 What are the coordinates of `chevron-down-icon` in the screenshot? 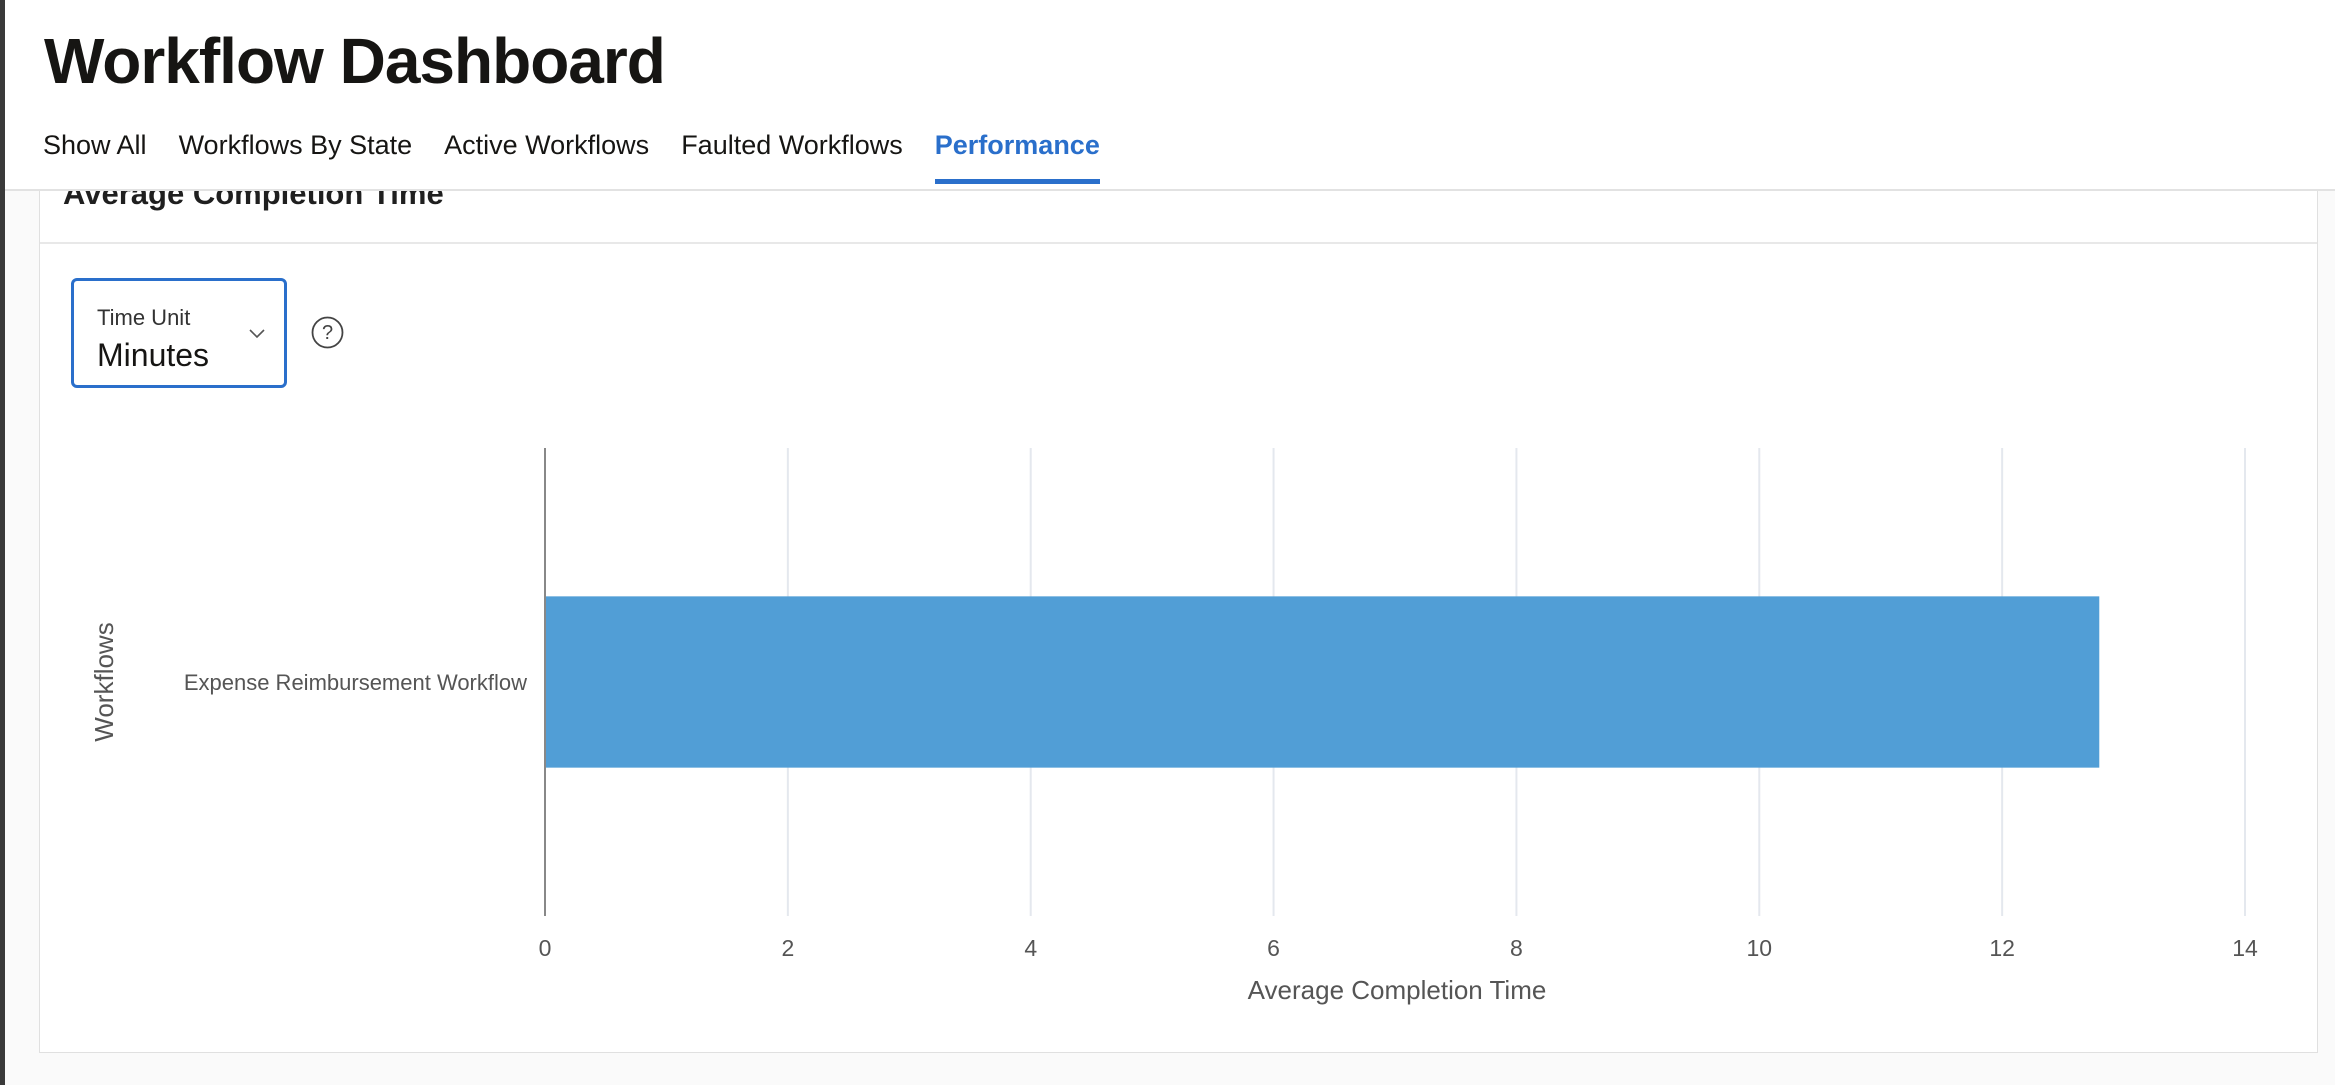 It's located at (257, 334).